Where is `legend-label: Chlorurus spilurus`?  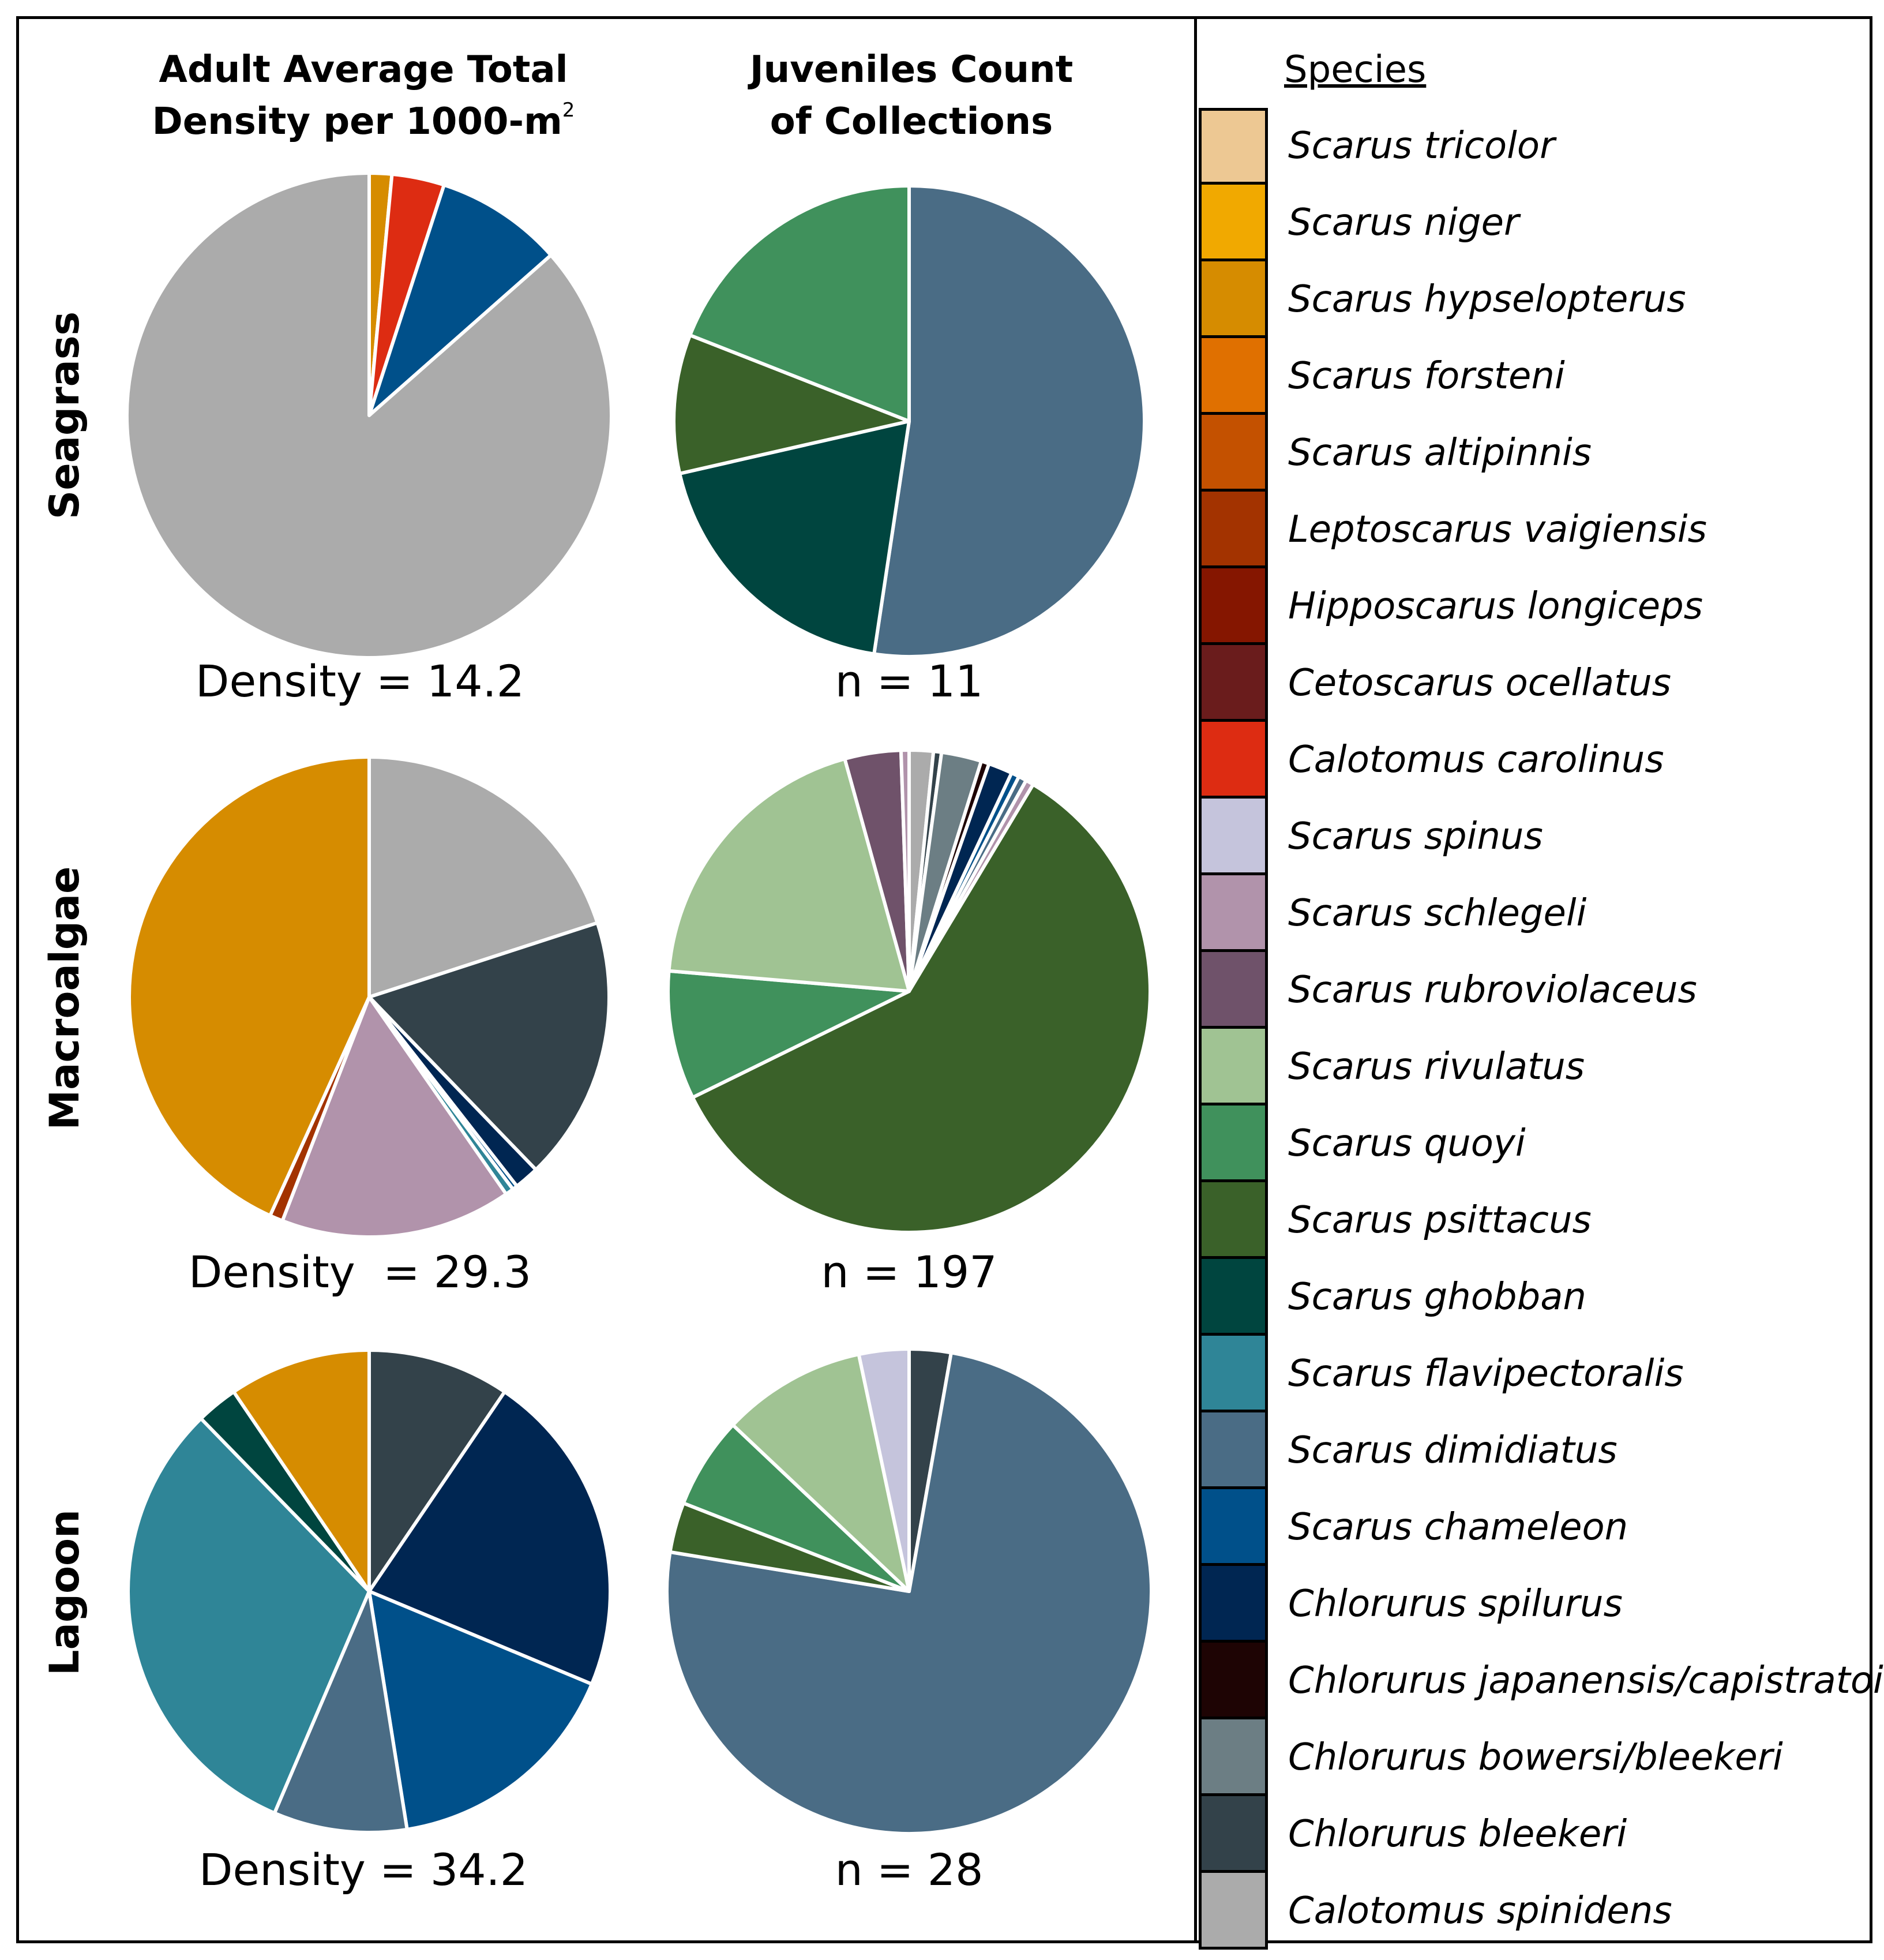 legend-label: Chlorurus spilurus is located at coordinates (1455, 1604).